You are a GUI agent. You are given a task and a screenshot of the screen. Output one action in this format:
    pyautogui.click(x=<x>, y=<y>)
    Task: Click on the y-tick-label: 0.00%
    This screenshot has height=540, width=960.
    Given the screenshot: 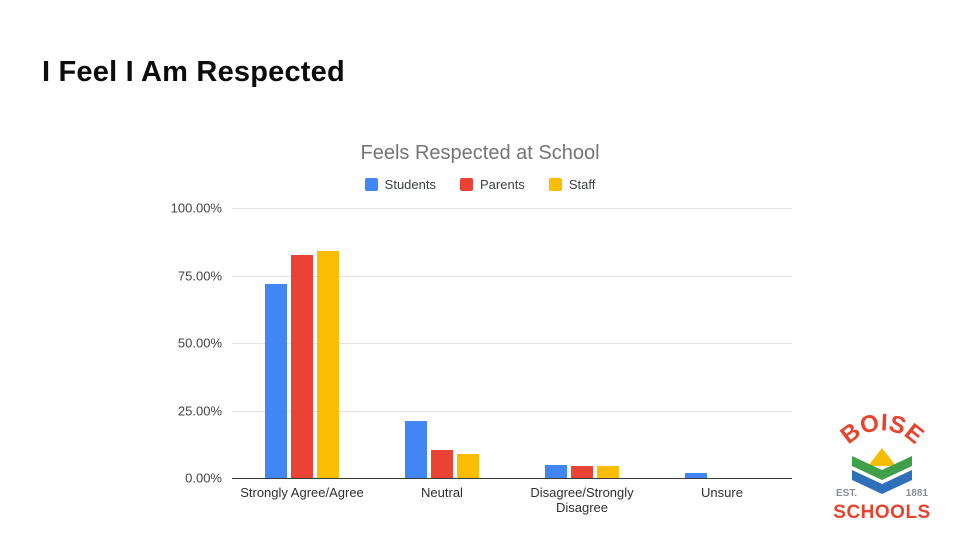 What is the action you would take?
    pyautogui.click(x=203, y=478)
    